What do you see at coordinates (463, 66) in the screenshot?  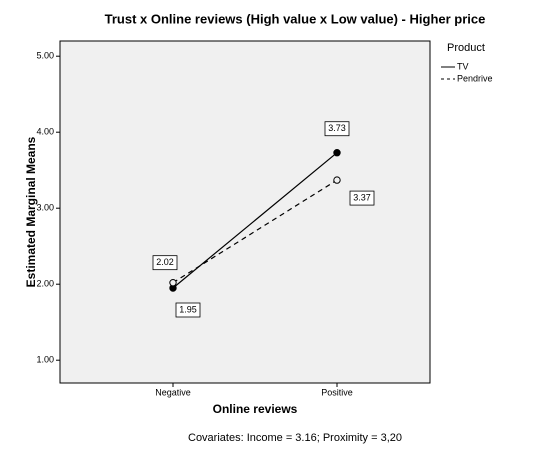 I see `legend-label: TV` at bounding box center [463, 66].